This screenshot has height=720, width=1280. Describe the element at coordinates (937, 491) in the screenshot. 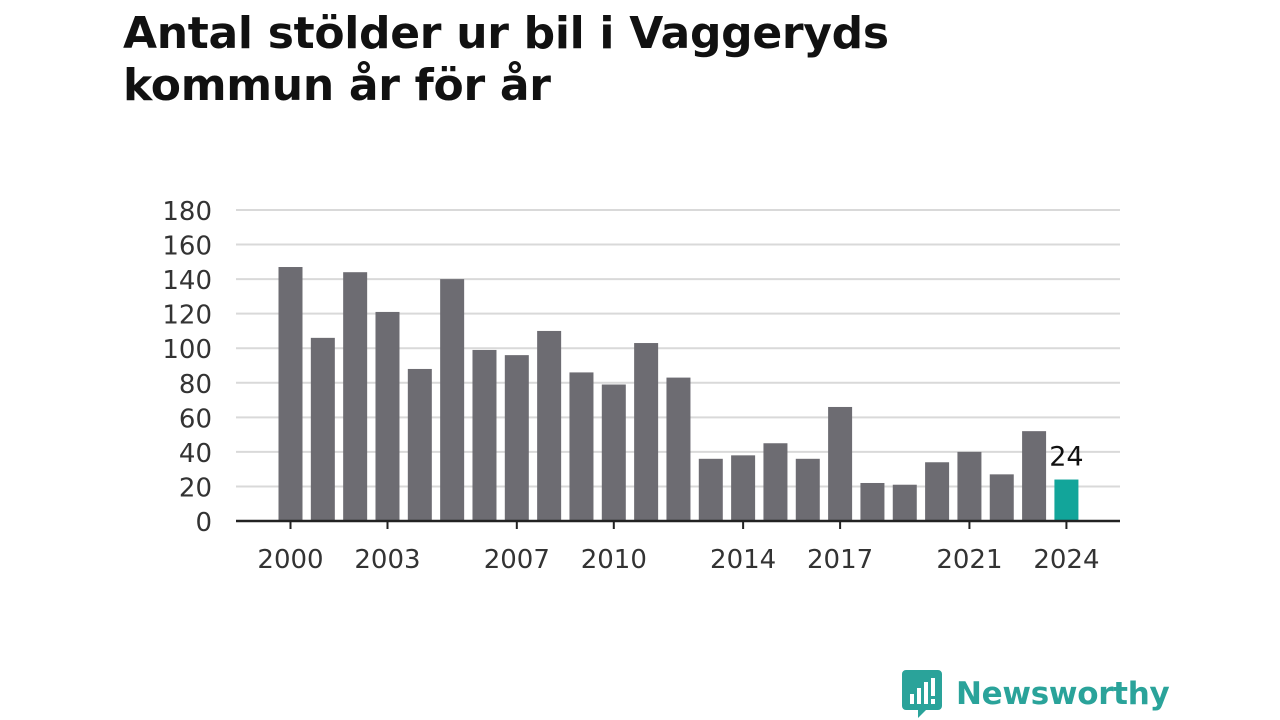

I see `bar-2020` at that location.